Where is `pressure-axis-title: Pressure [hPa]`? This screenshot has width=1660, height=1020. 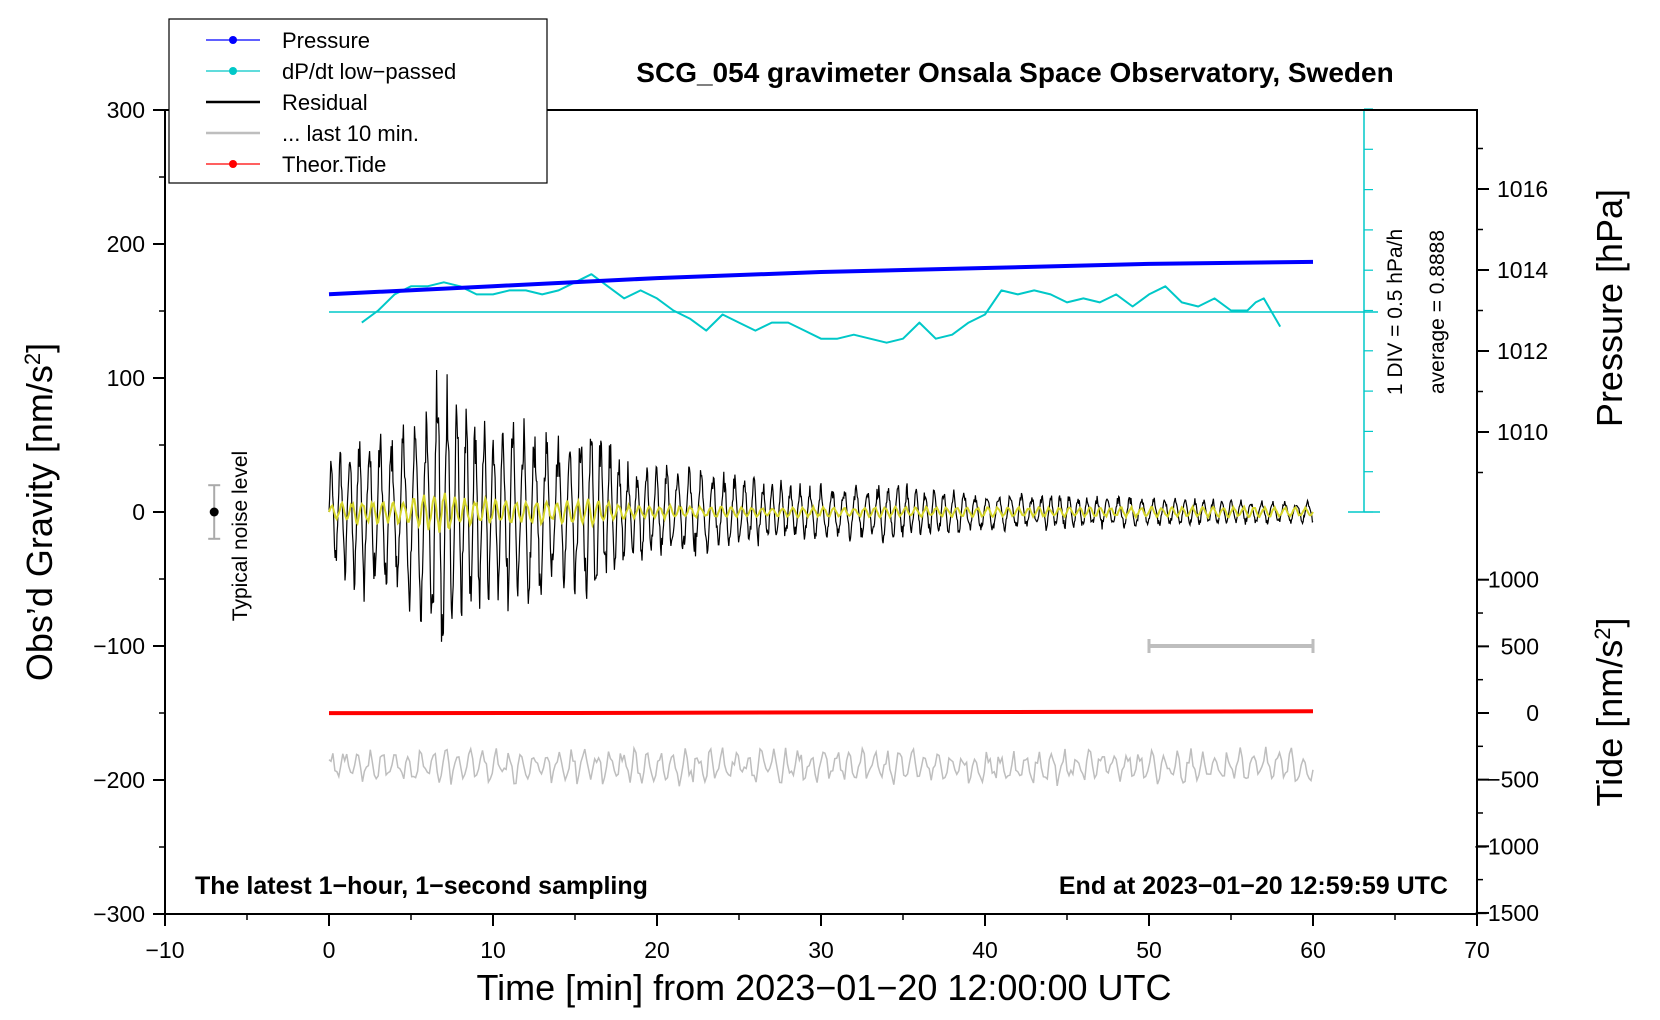 pressure-axis-title: Pressure [hPa] is located at coordinates (1609, 308).